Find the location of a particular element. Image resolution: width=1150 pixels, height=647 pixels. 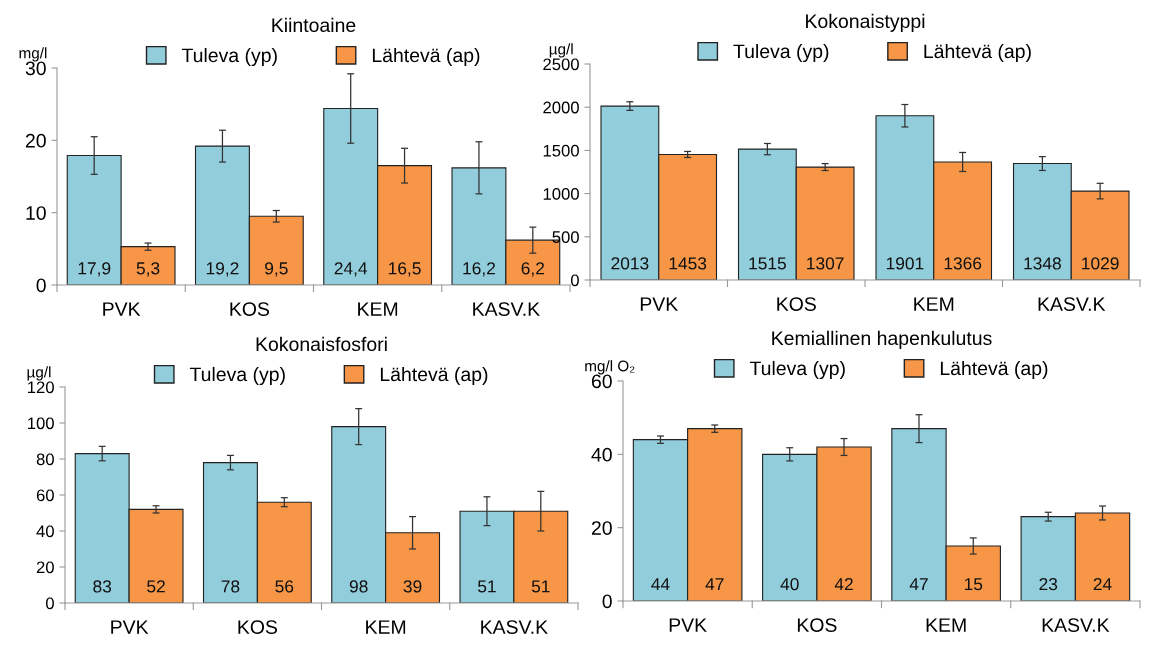

data-label: 39 is located at coordinates (412, 586).